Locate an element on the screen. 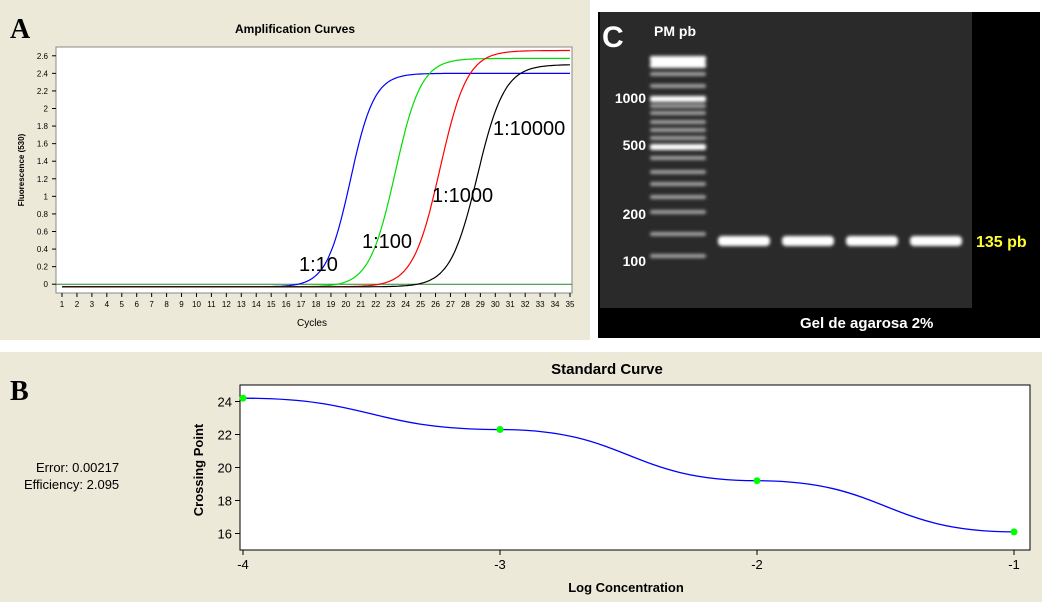  amplification-x-tick-label: 5 is located at coordinates (122, 304).